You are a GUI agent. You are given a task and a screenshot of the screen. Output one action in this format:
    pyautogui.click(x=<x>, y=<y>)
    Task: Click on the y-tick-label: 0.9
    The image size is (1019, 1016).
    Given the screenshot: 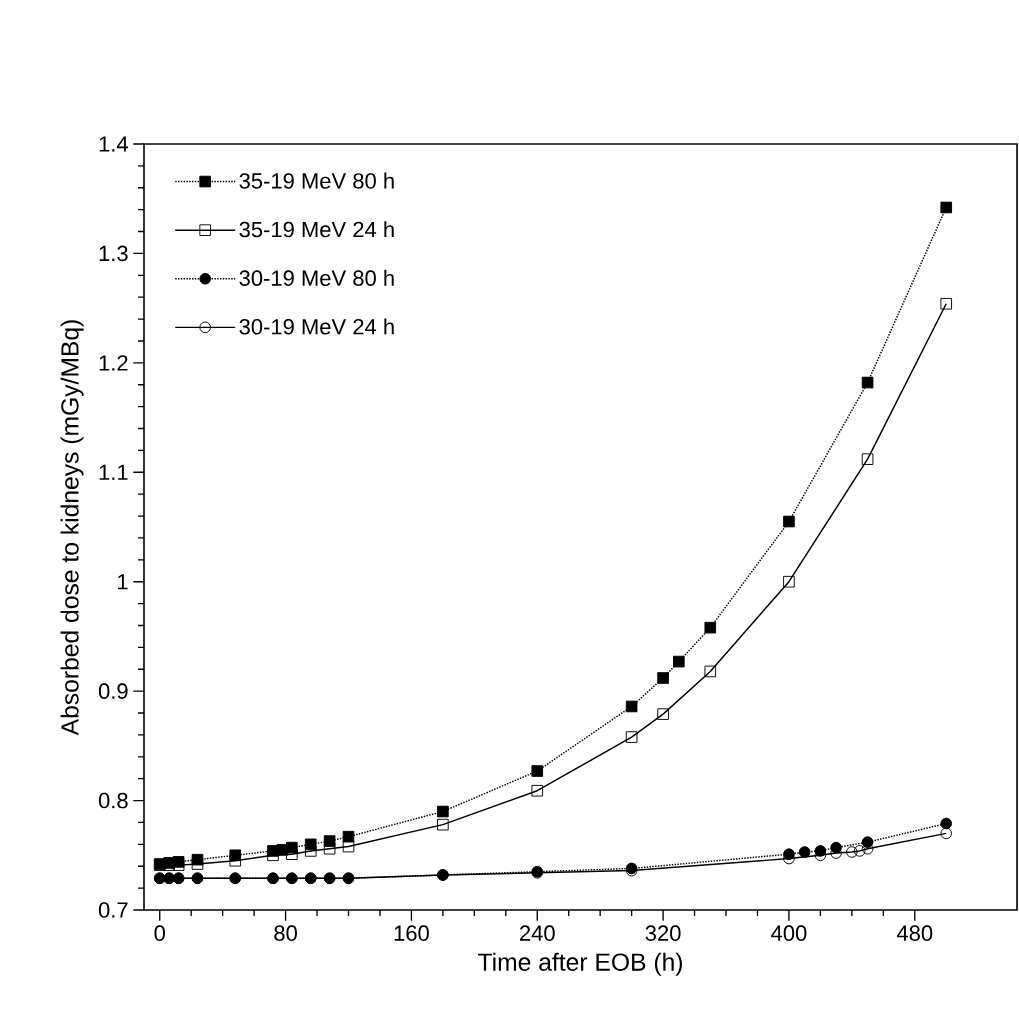 What is the action you would take?
    pyautogui.click(x=113, y=691)
    